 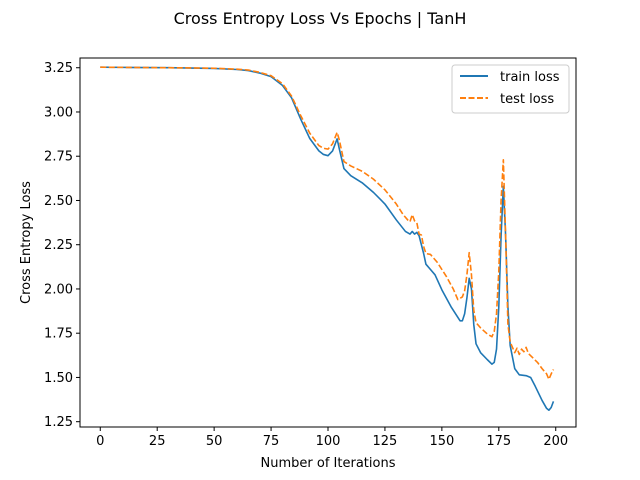 What do you see at coordinates (385, 441) in the screenshot?
I see `x-tick-label: 125` at bounding box center [385, 441].